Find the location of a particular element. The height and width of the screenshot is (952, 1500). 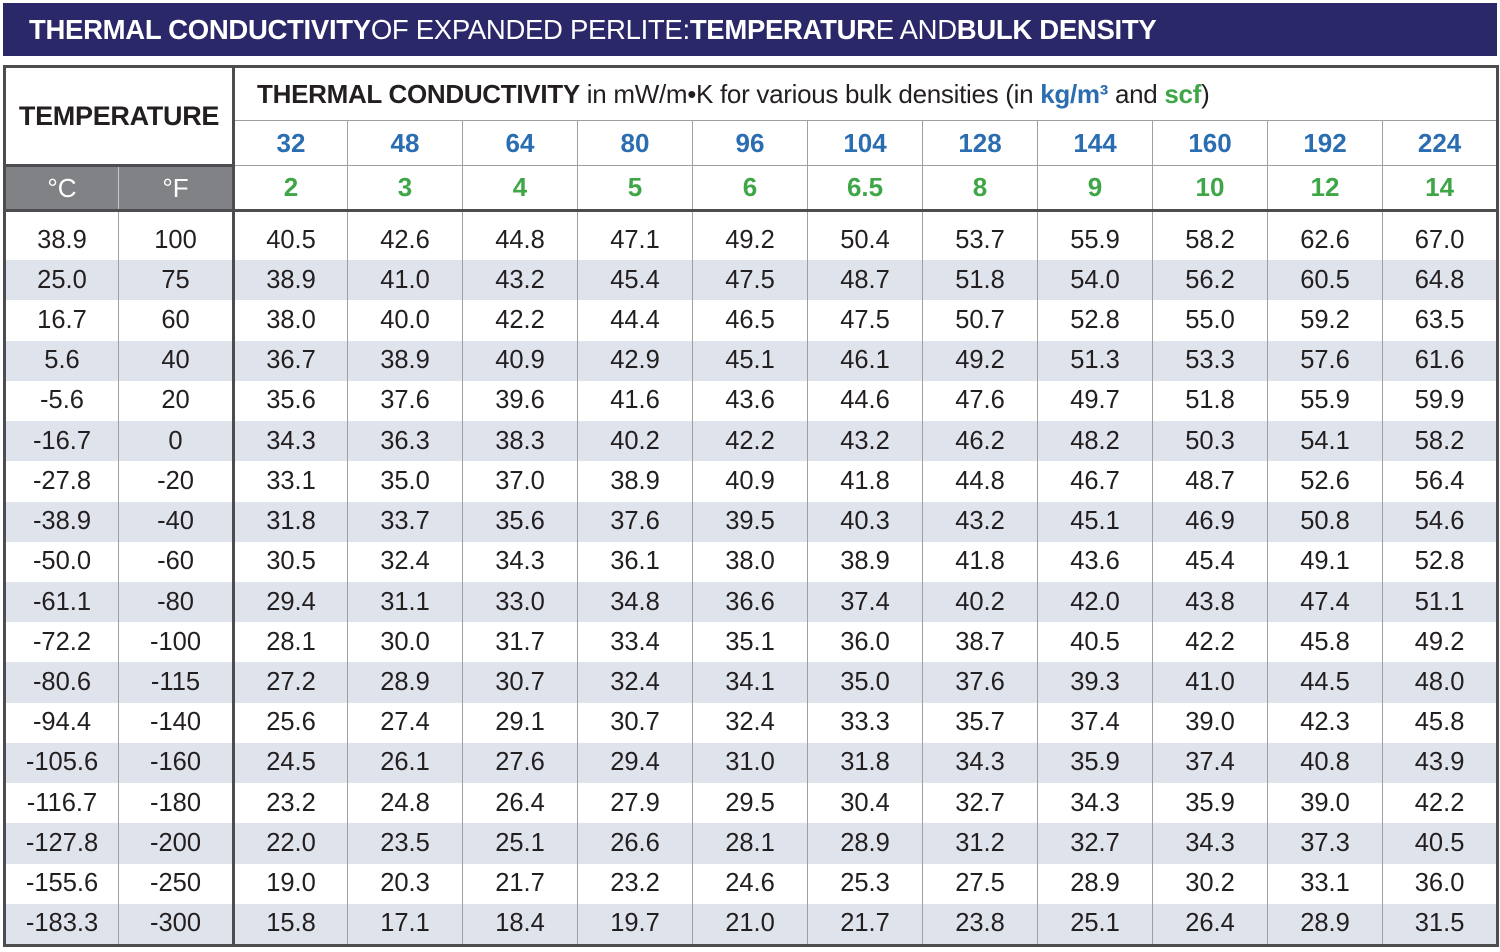

conductivity-cell: 32.4 is located at coordinates (405, 561).